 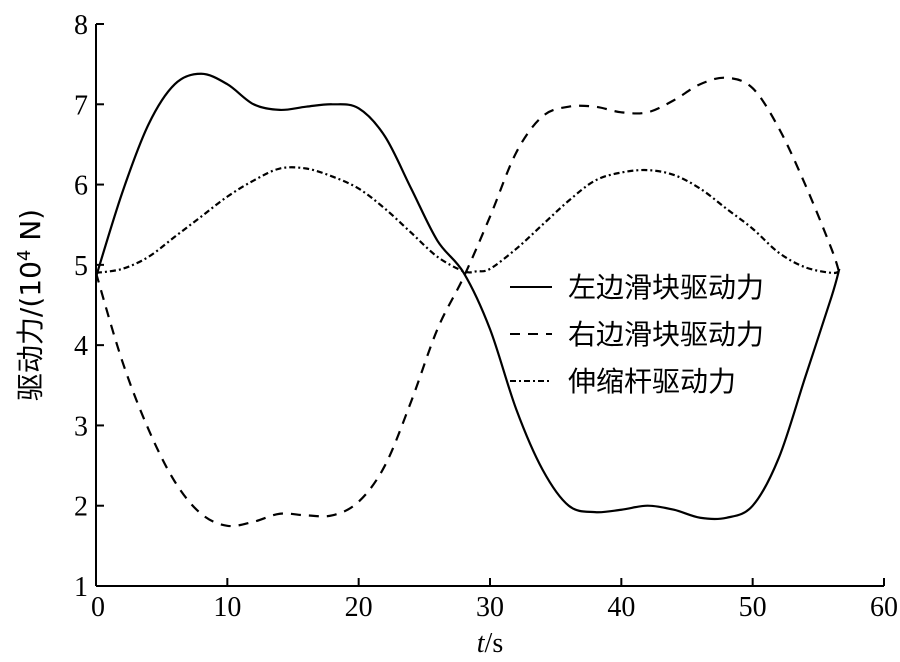 What do you see at coordinates (30, 229) in the screenshot?
I see `y-axis-label-tail: N)` at bounding box center [30, 229].